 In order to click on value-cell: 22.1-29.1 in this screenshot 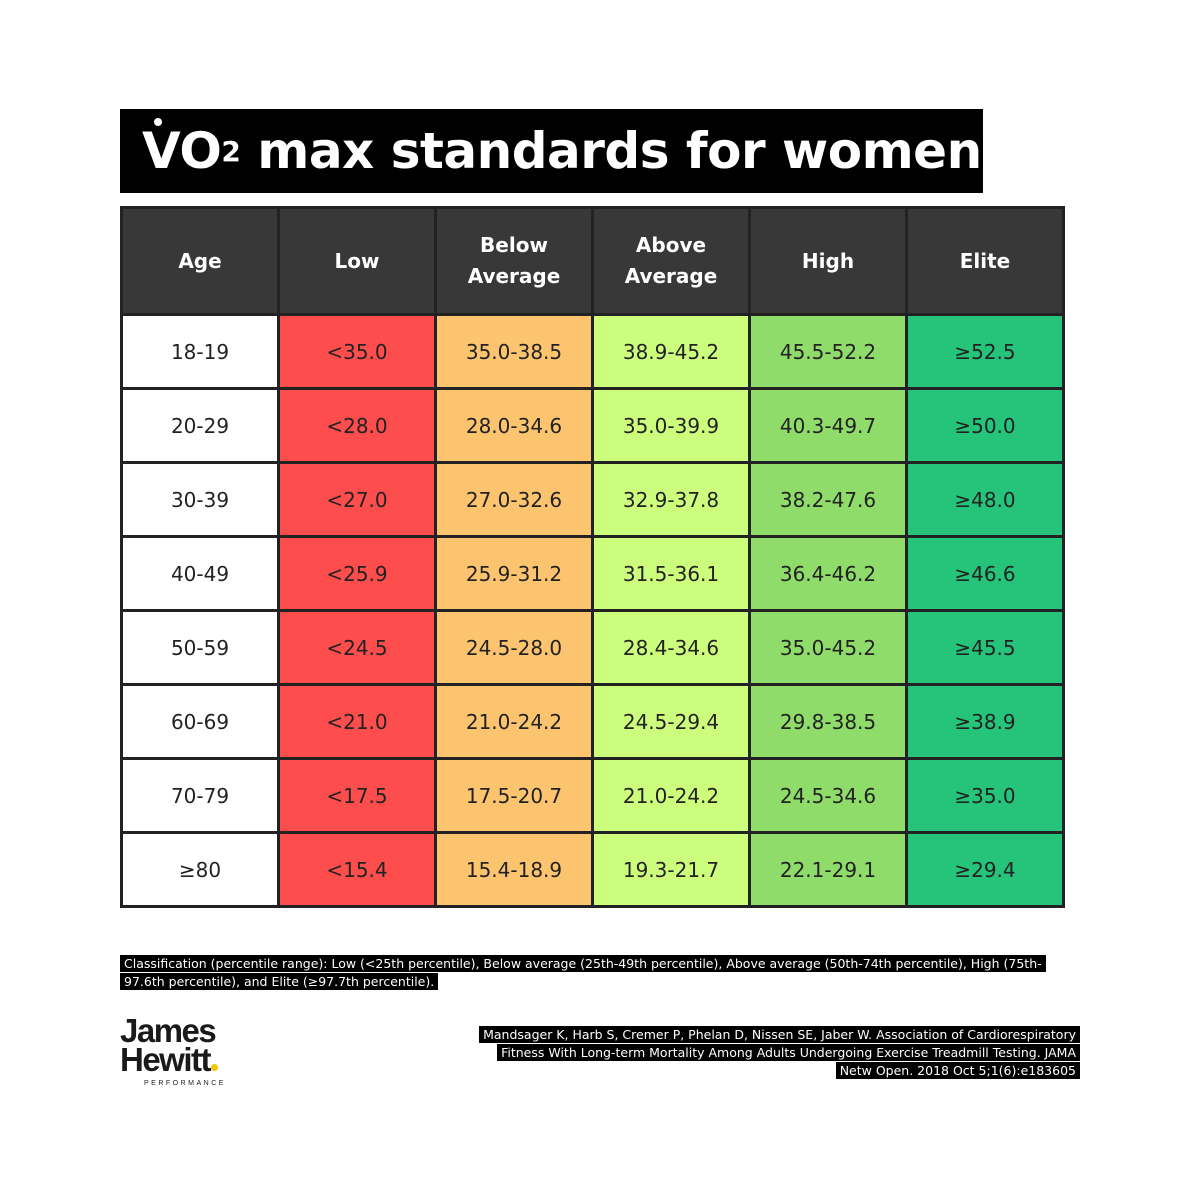, I will do `click(828, 869)`.